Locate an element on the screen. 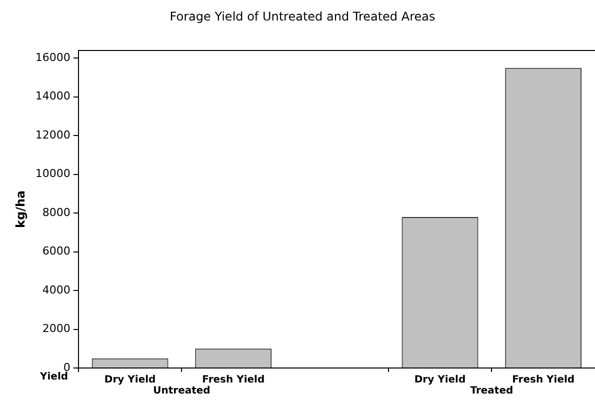  text: Untreated is located at coordinates (181, 391).